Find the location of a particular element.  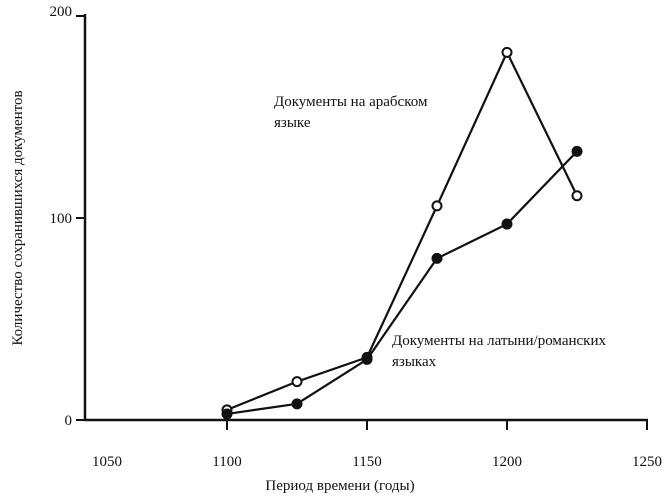

x-tick-label: 1100 is located at coordinates (226, 462).